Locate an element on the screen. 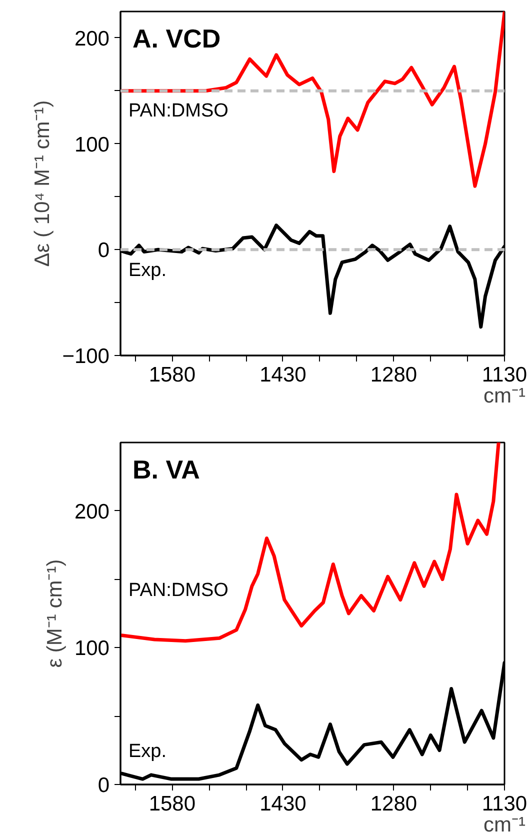 Image resolution: width=532 pixels, height=839 pixels. y-axis-title: Δε ( 10⁴ M⁻¹ cm⁻¹) is located at coordinates (42, 183).